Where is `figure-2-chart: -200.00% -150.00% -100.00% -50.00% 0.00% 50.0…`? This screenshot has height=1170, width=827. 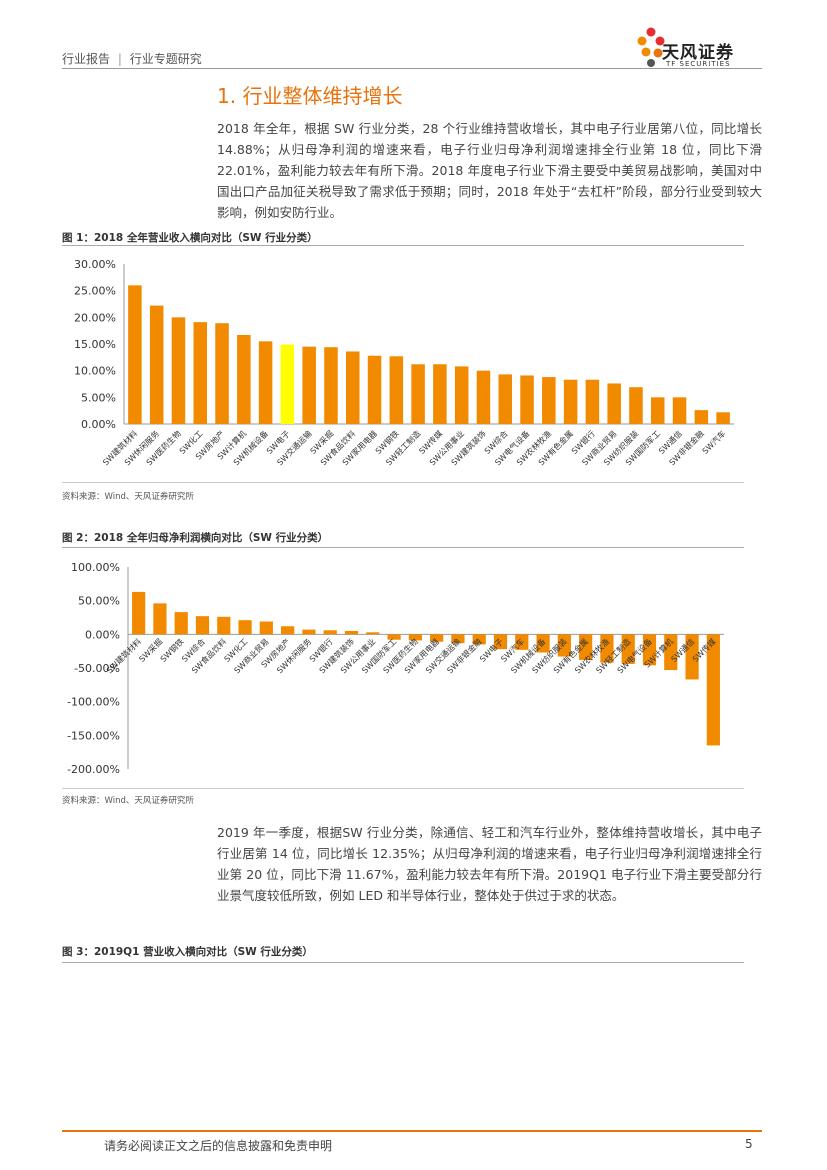 figure-2-chart: -200.00% -150.00% -100.00% -50.00% 0.00% 50.0… is located at coordinates (395, 668).